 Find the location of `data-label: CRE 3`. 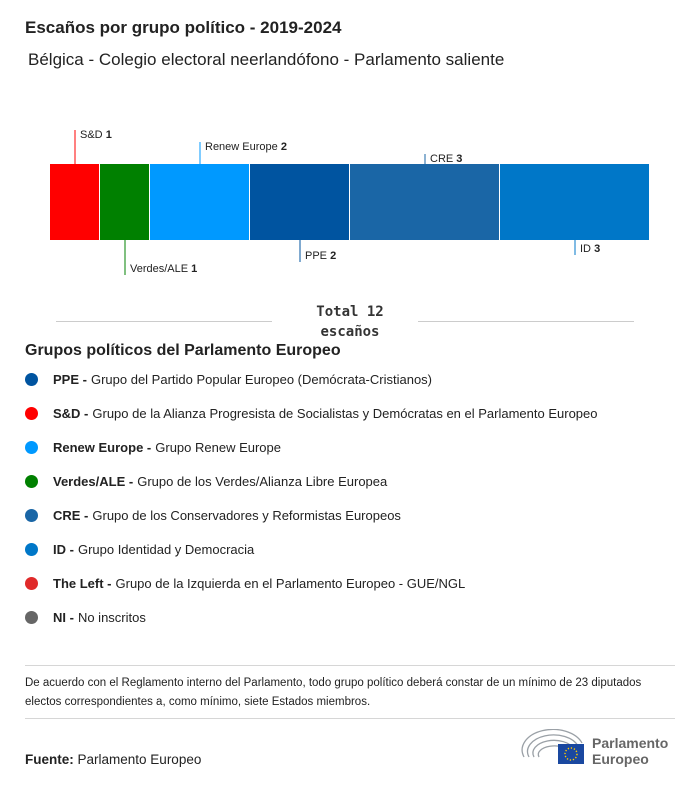

data-label: CRE 3 is located at coordinates (446, 159).